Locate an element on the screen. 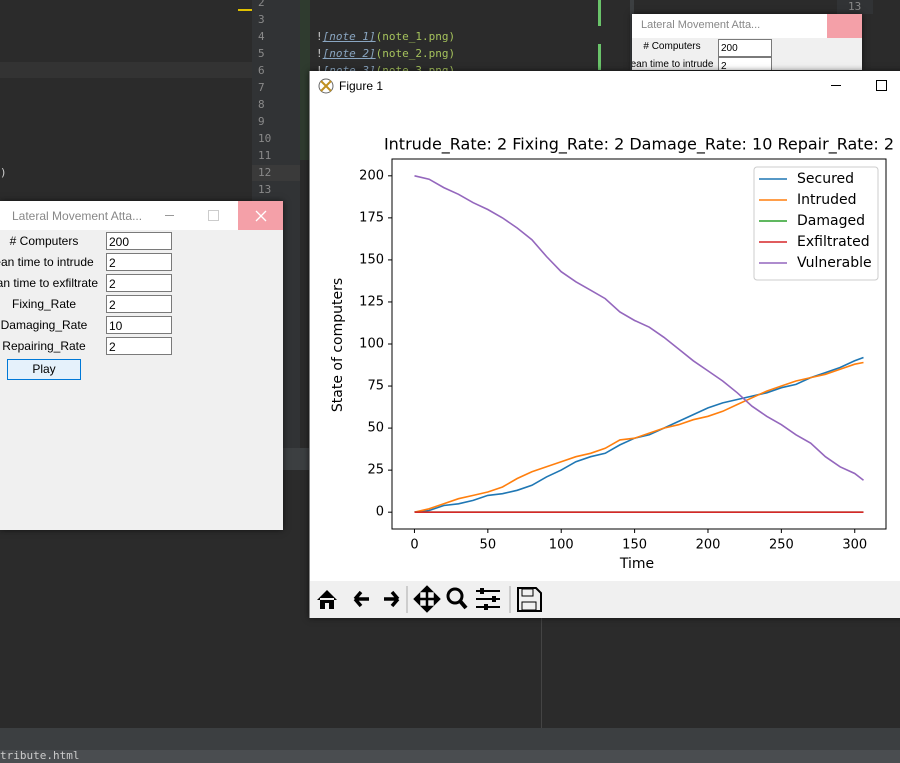 The height and width of the screenshot is (763, 900). gutter is located at coordinates (855, 7).